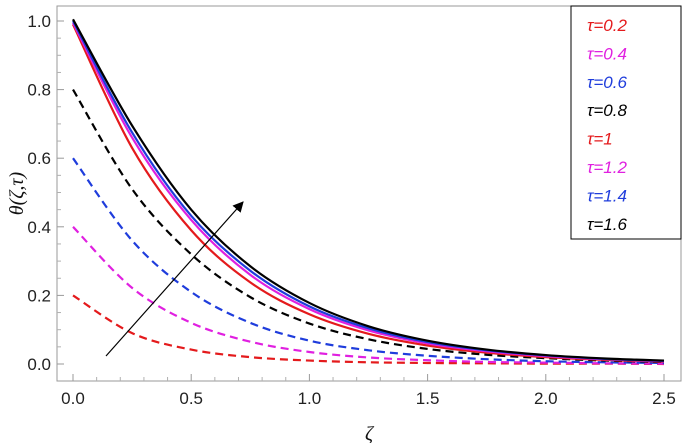 The height and width of the screenshot is (443, 685). I want to click on y-tick-label: 0.4, so click(39, 227).